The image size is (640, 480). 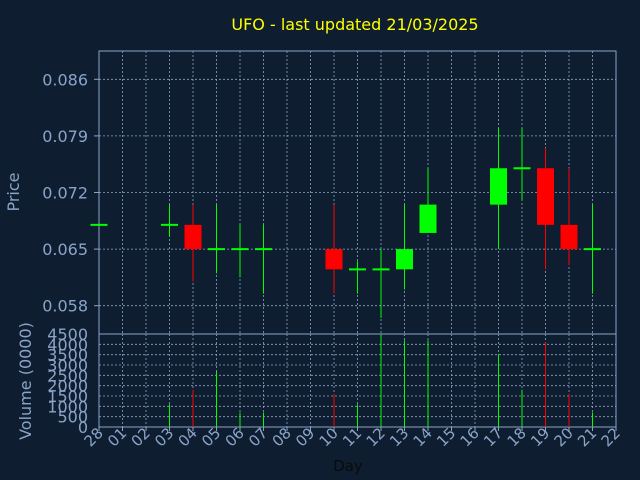 I want to click on price-tick-label: 0.072, so click(x=65, y=193).